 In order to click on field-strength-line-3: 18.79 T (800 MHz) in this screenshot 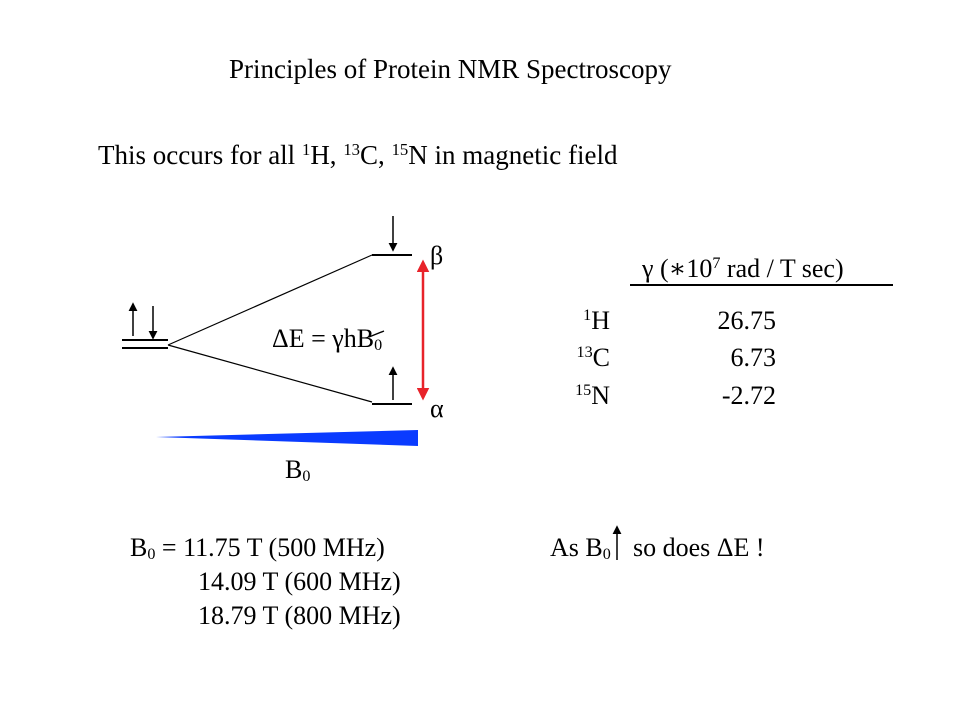, I will do `click(299, 615)`.